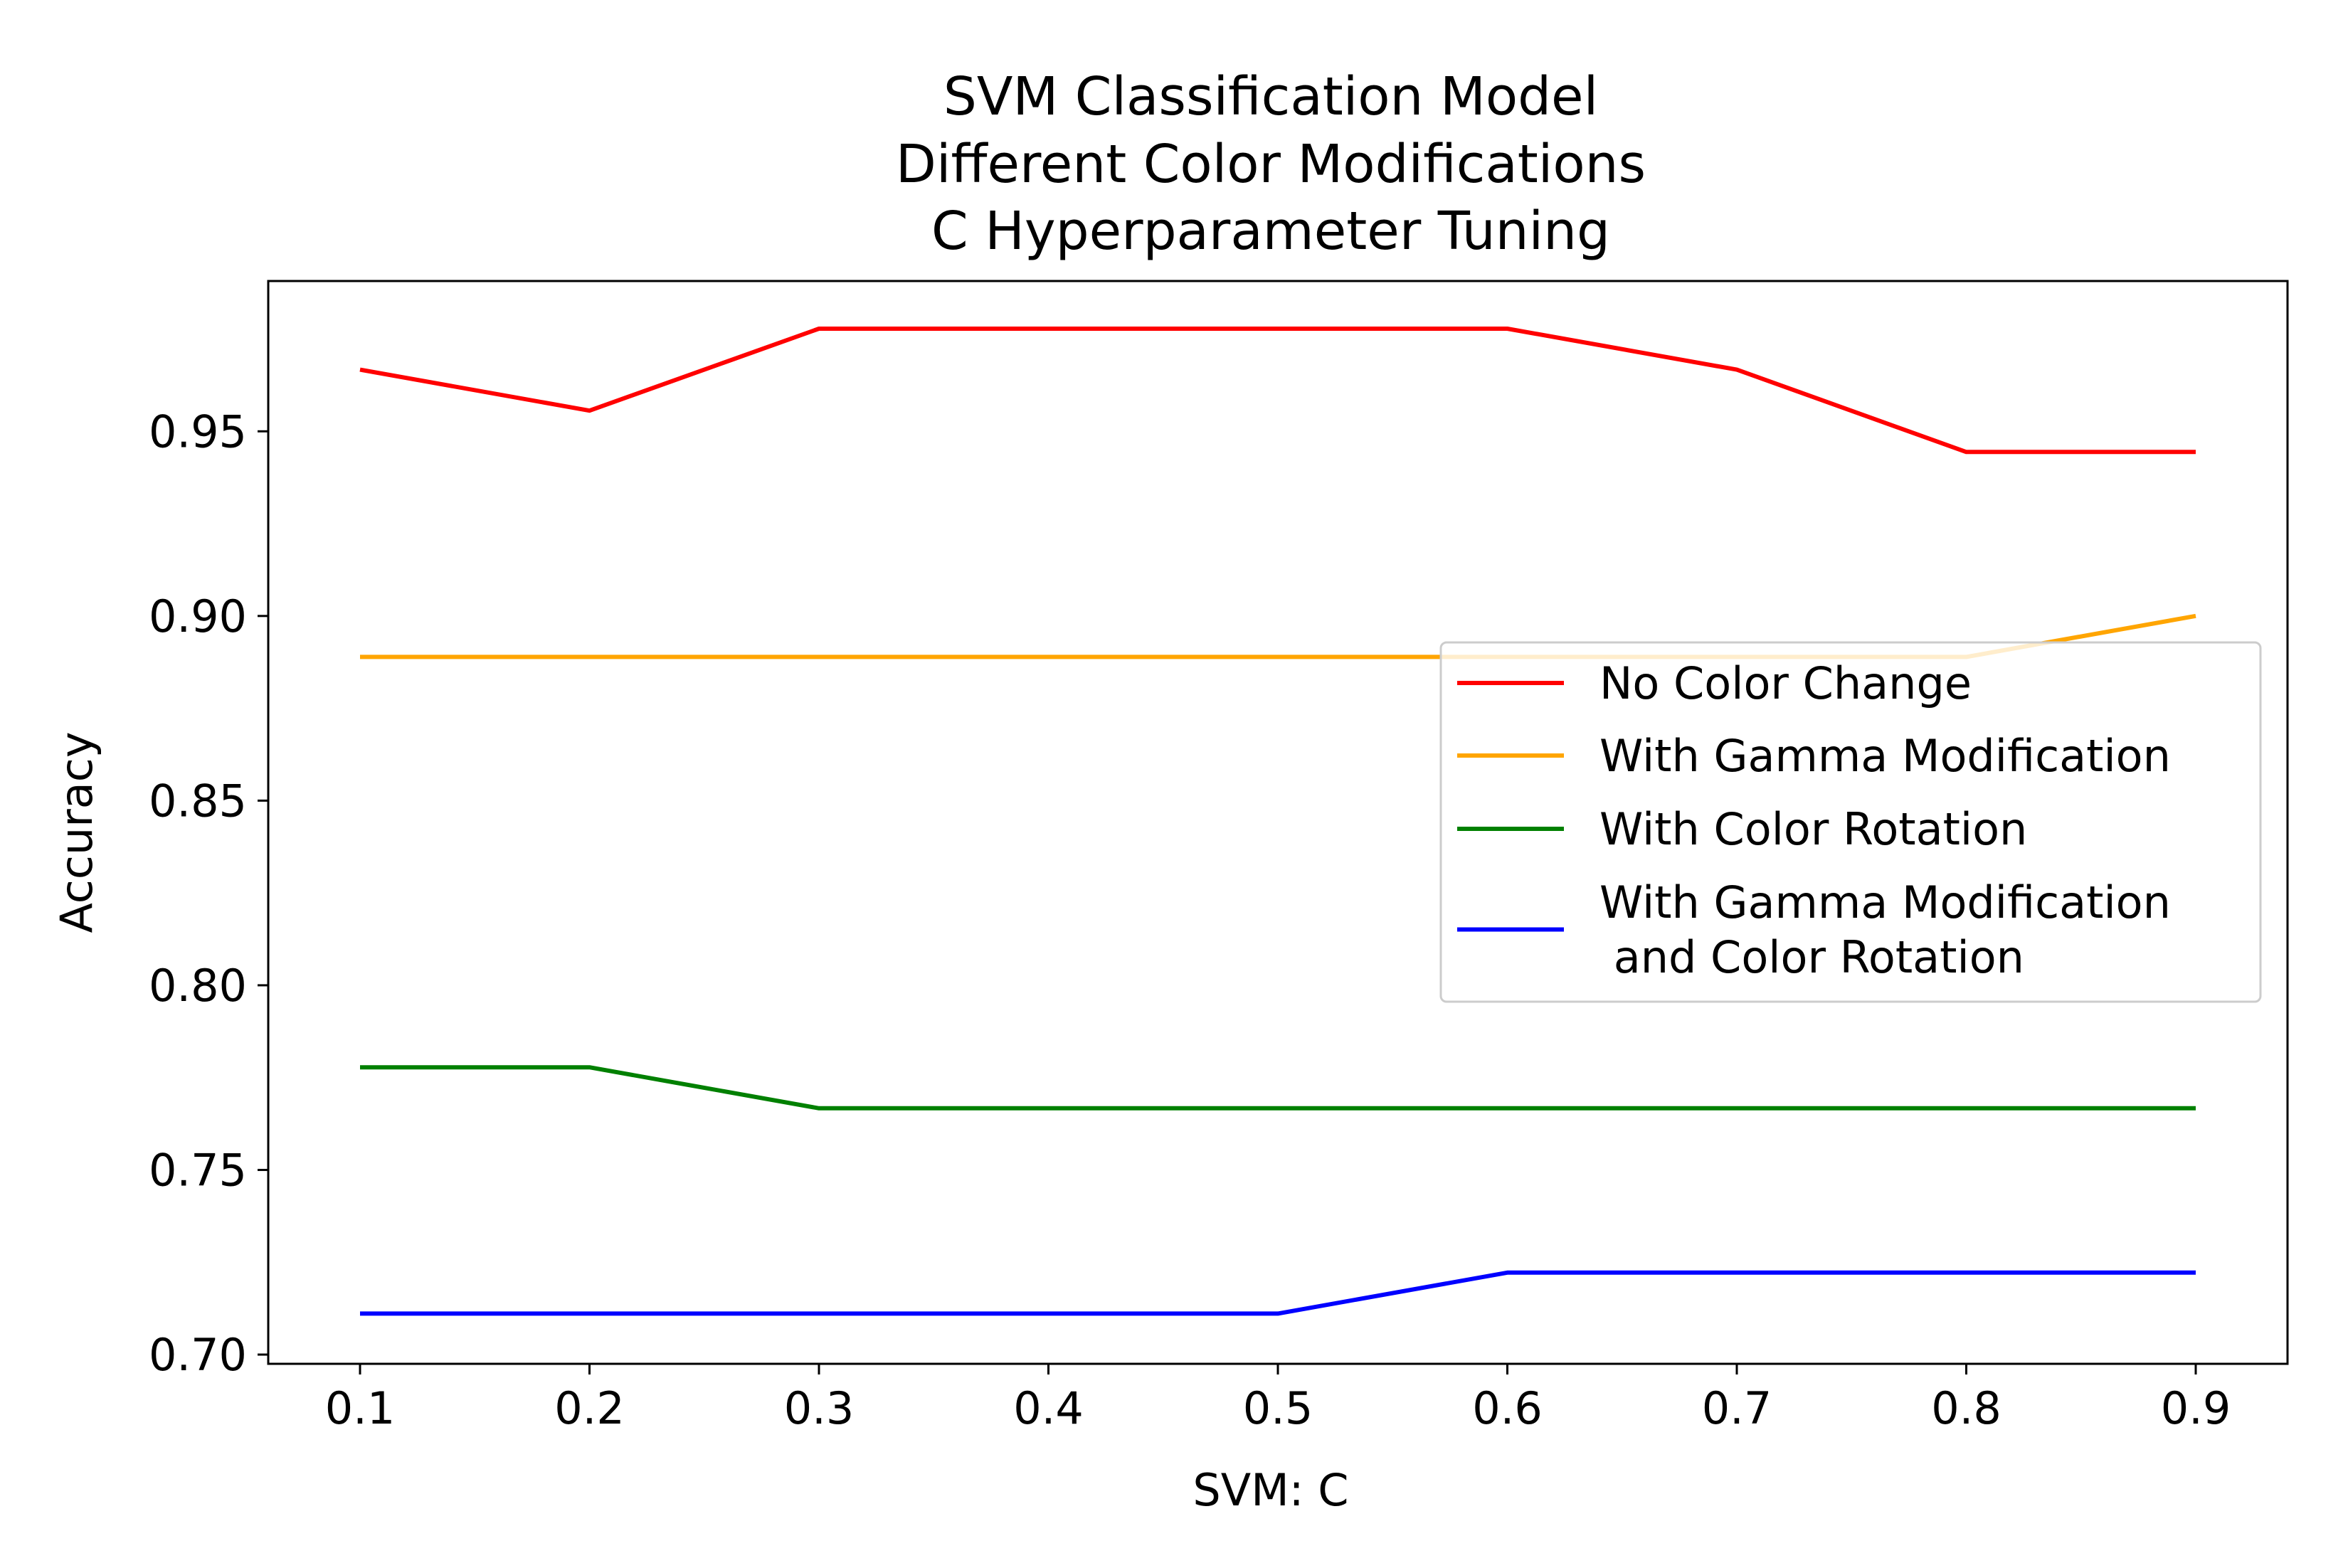 Image resolution: width=2348 pixels, height=1568 pixels. I want to click on x-tick-label: 0.5, so click(1278, 1408).